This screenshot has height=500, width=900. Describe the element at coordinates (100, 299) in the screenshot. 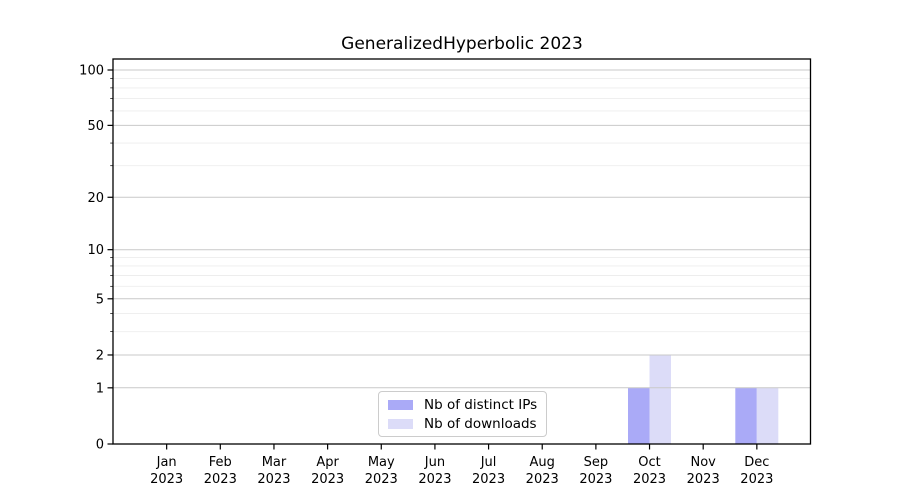

I see `y-tick-label: 5` at that location.